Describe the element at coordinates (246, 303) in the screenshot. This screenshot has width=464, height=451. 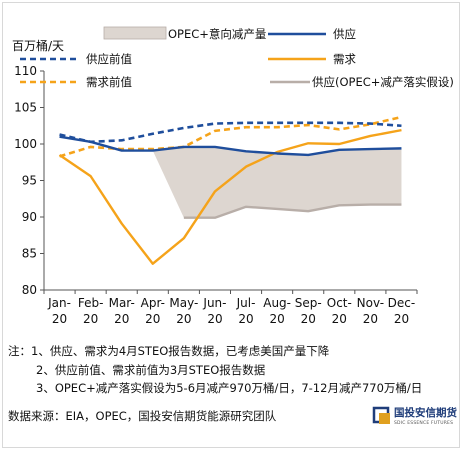
I see `x-tick-label: Jul-` at that location.